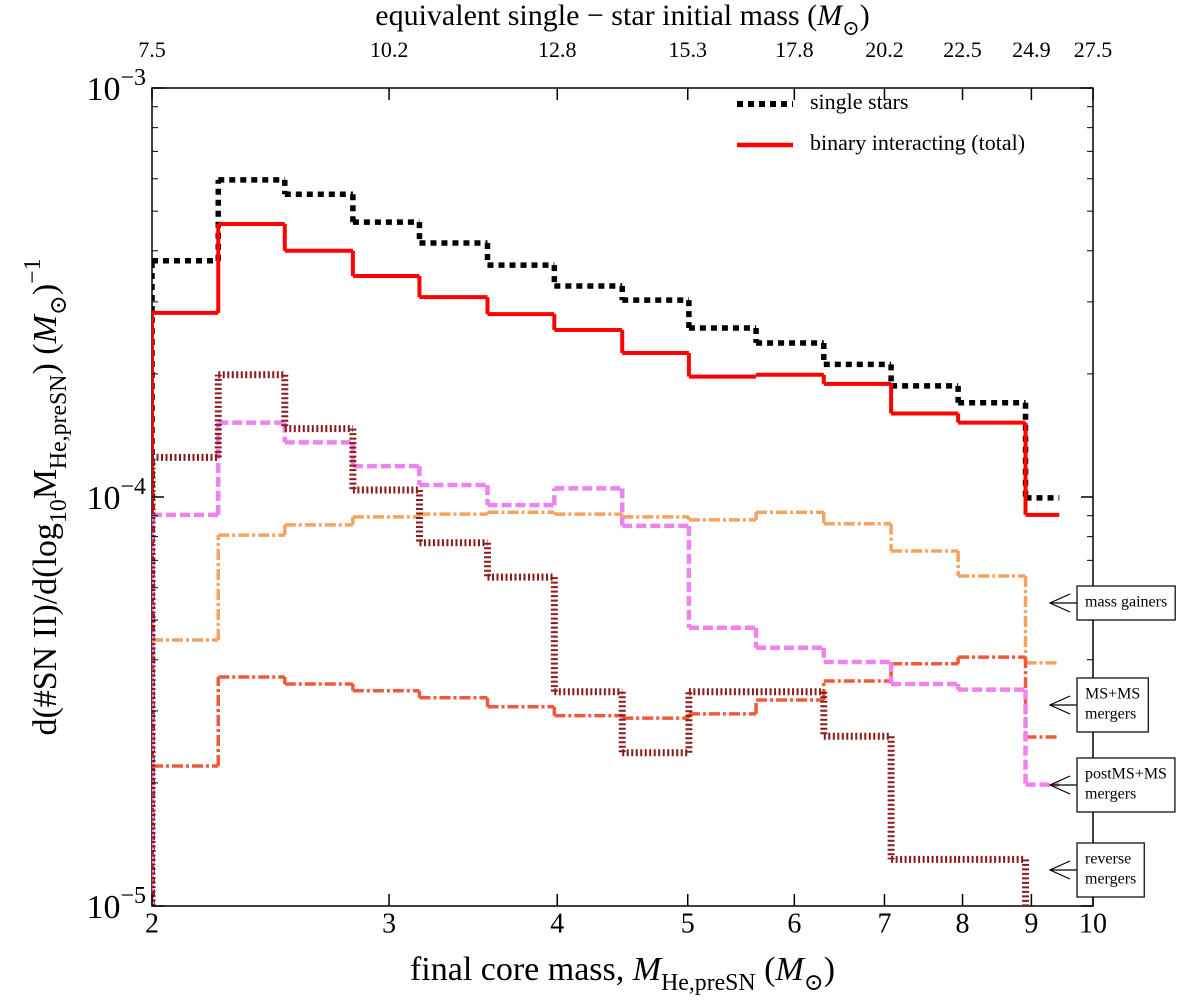 The image size is (1200, 1004). Describe the element at coordinates (917, 142) in the screenshot. I see `legend-label: binary interacting (total)` at that location.